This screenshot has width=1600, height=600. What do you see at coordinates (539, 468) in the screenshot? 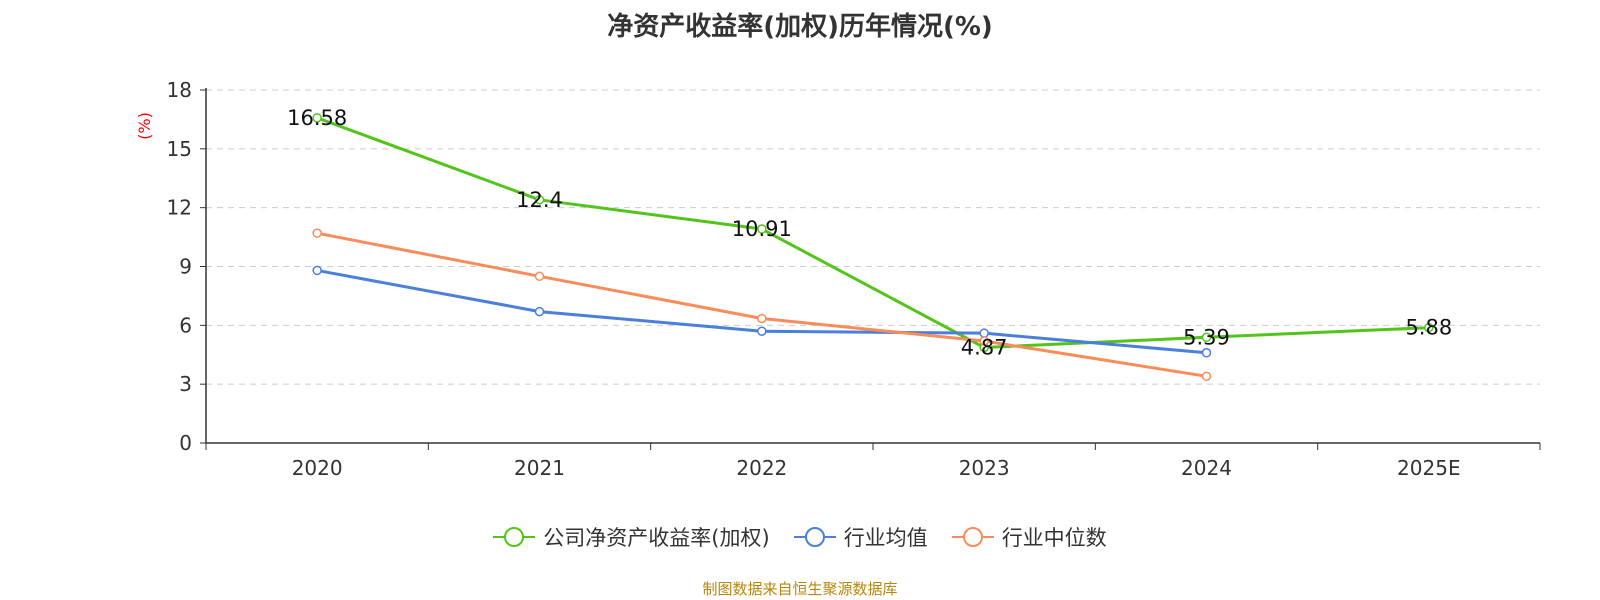
I see `x-tick-label: 2021` at bounding box center [539, 468].